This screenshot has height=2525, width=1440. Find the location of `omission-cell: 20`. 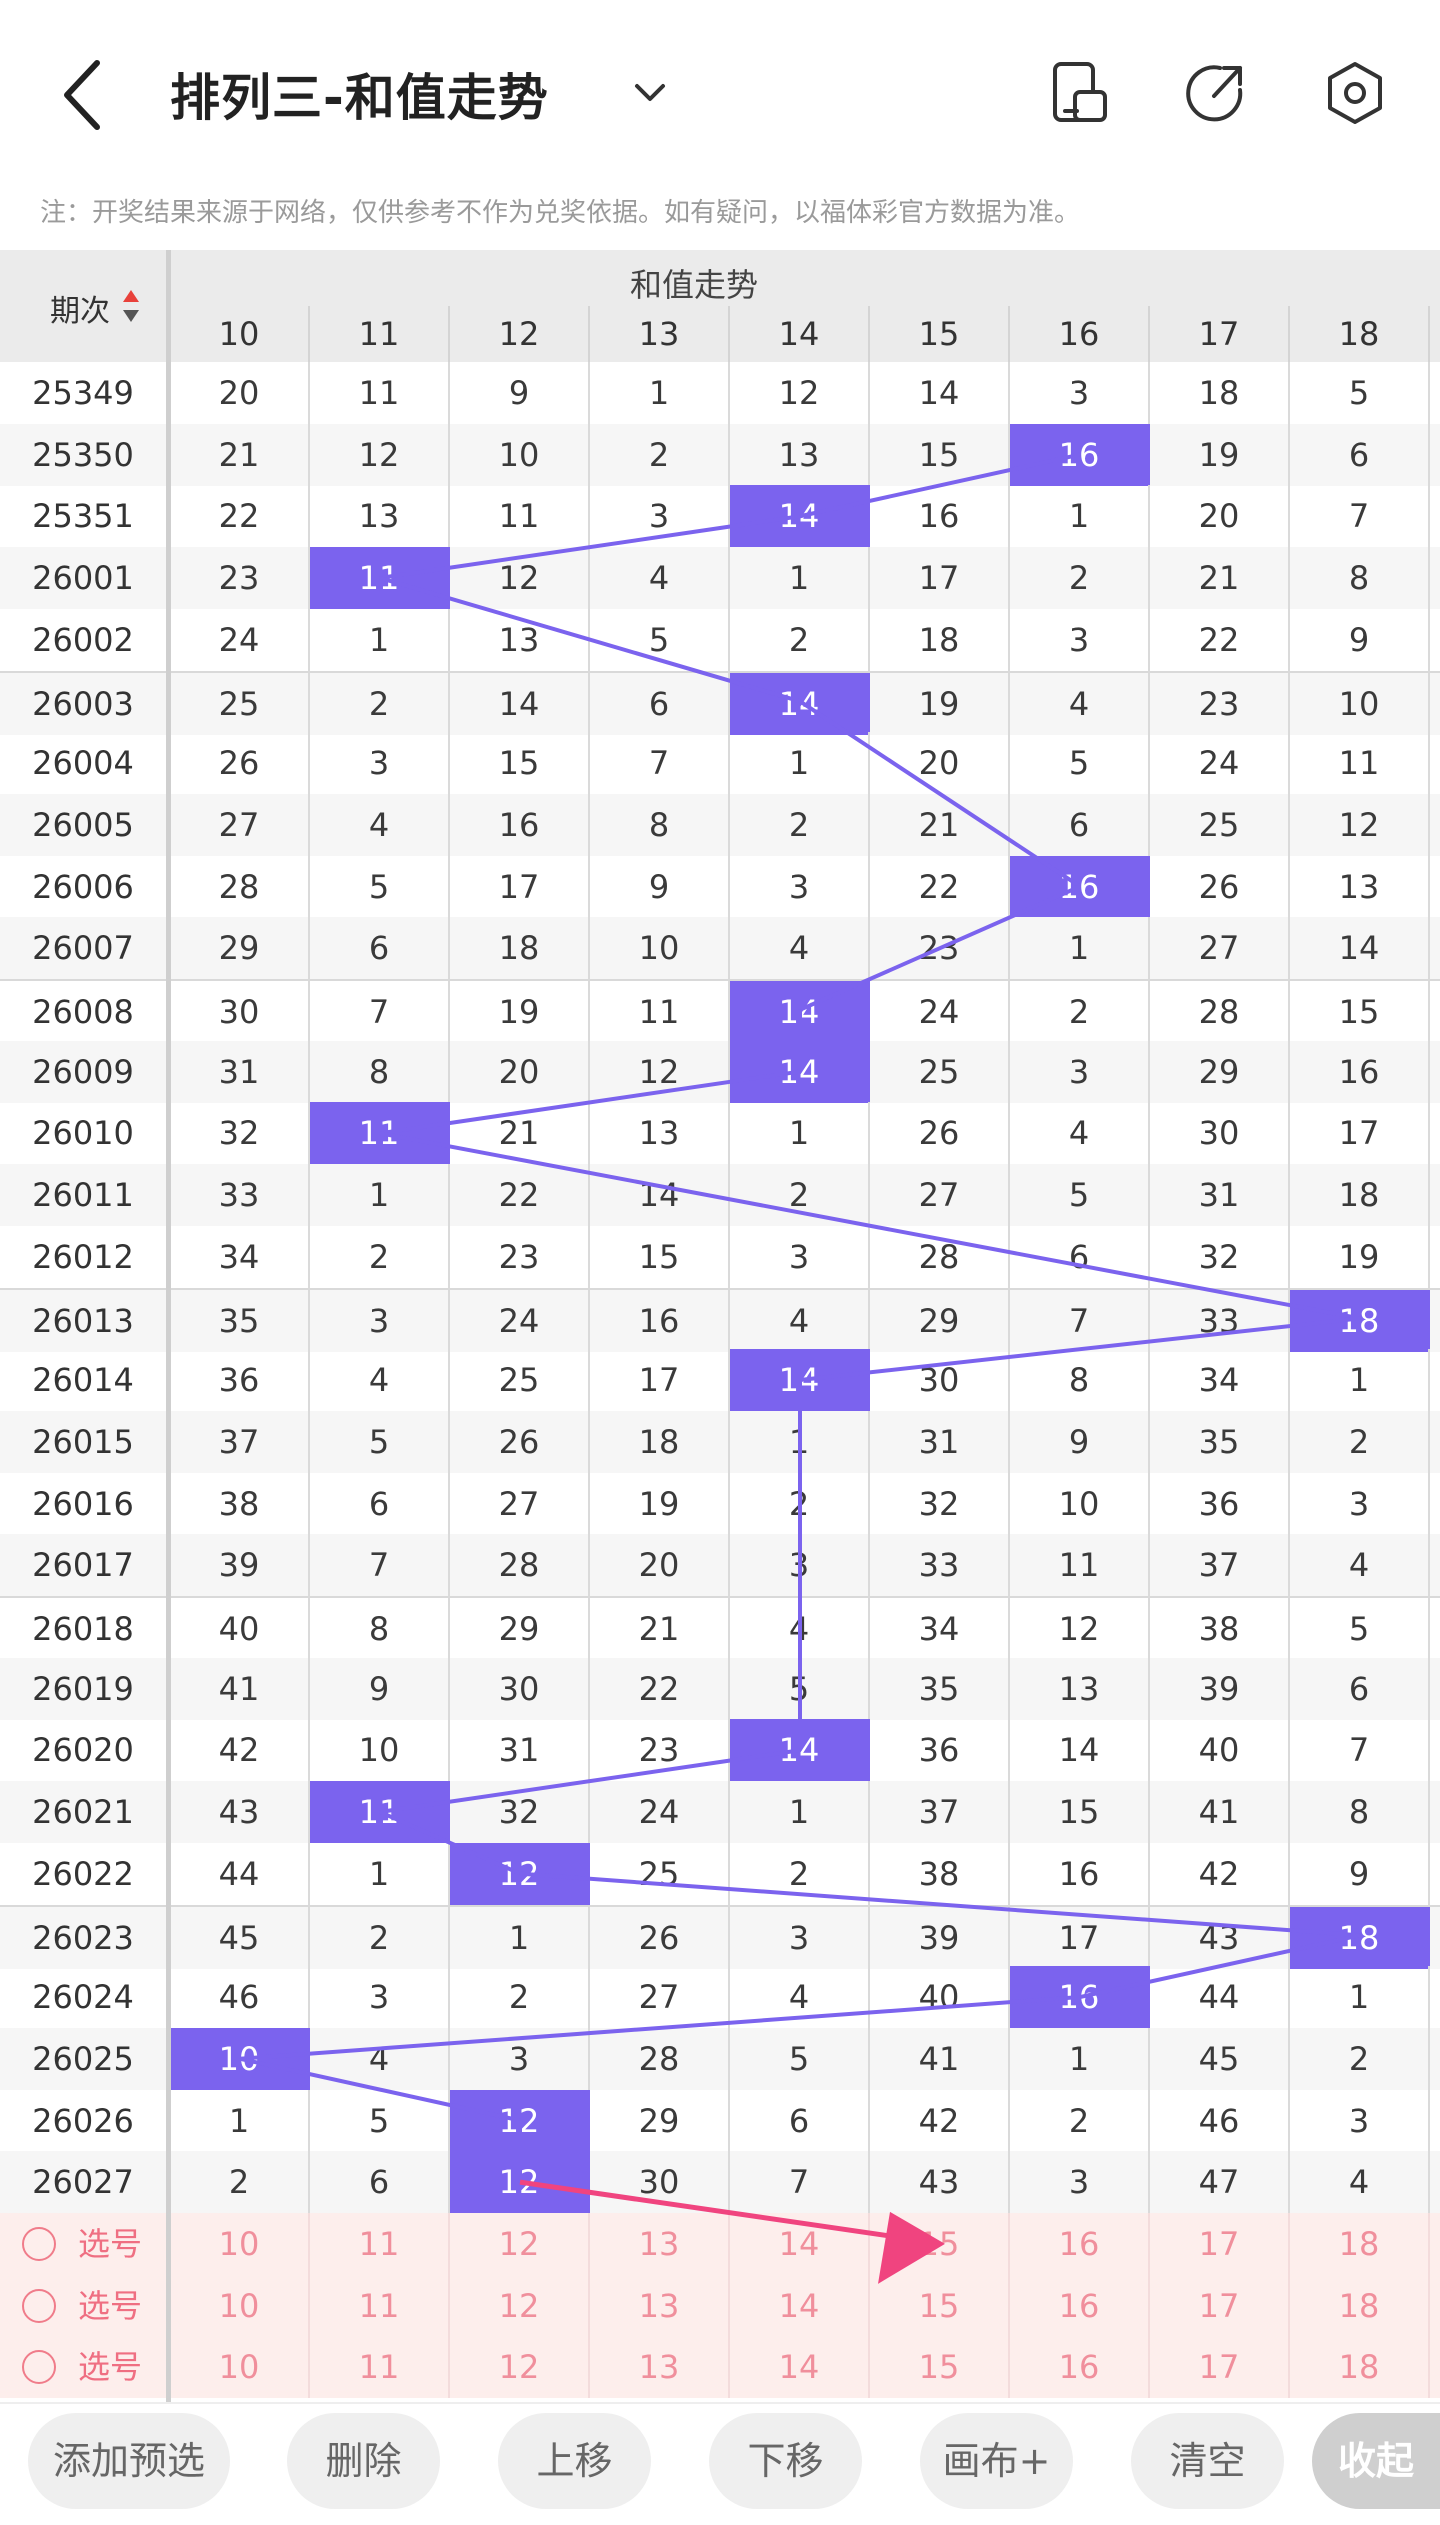

omission-cell: 20 is located at coordinates (1220, 516).